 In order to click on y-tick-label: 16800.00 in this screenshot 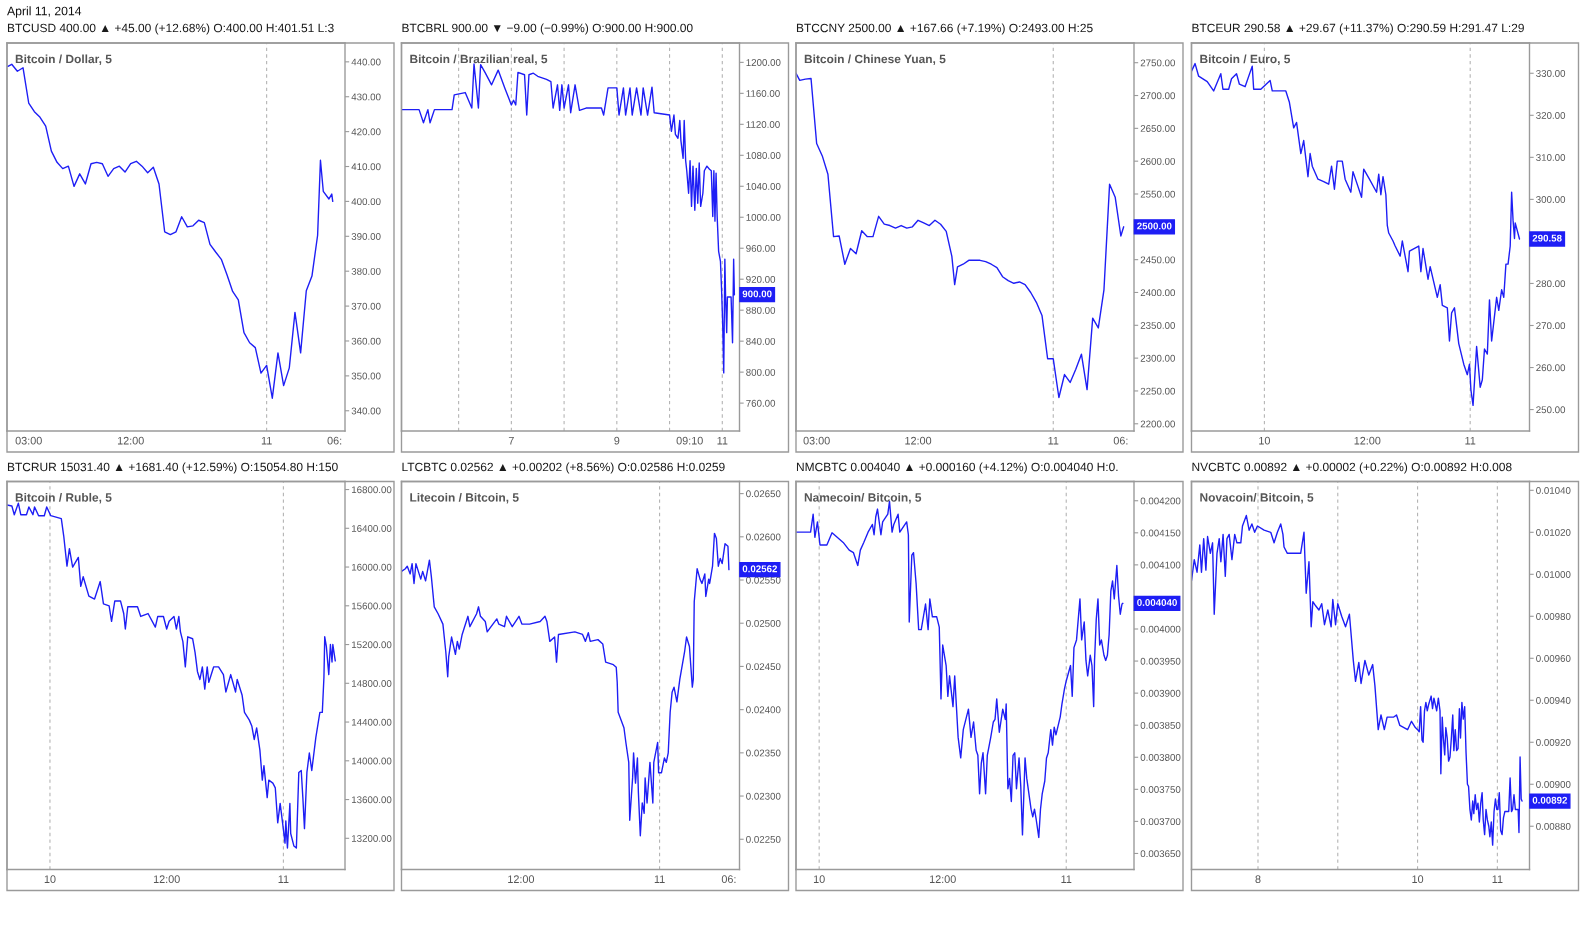, I will do `click(371, 490)`.